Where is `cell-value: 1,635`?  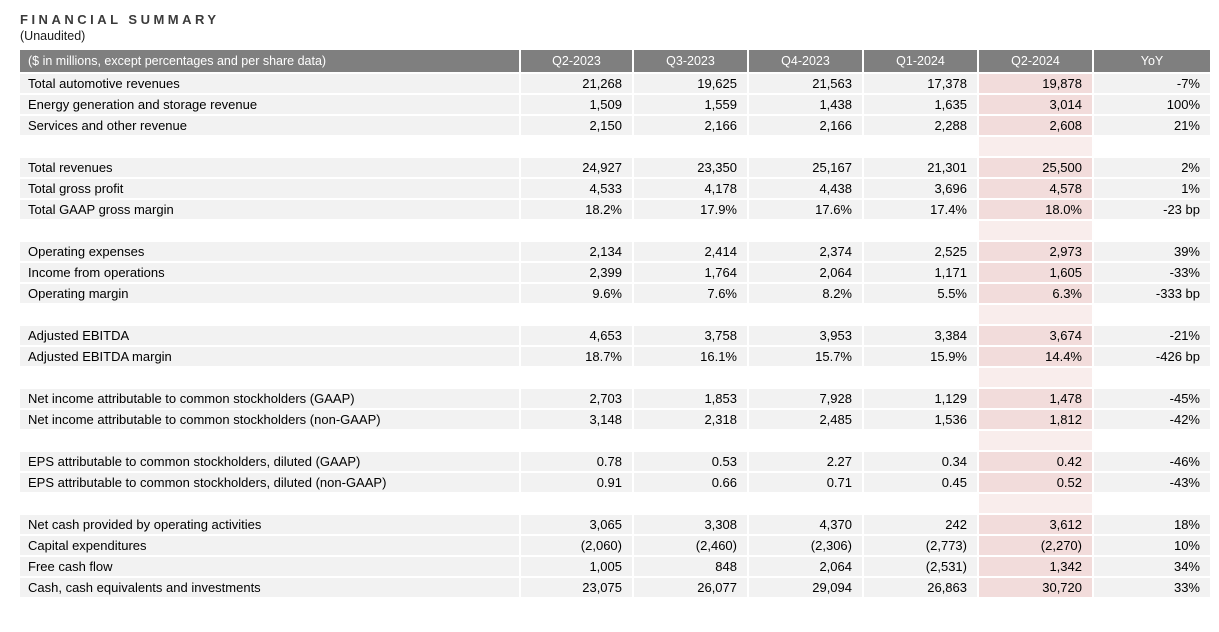
cell-value: 1,635 is located at coordinates (920, 104).